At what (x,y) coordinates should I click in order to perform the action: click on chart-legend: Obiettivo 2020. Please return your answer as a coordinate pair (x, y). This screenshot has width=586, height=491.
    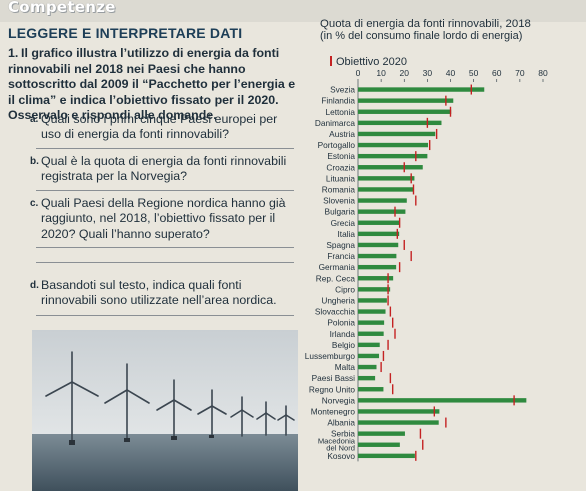
    Looking at the image, I should click on (368, 62).